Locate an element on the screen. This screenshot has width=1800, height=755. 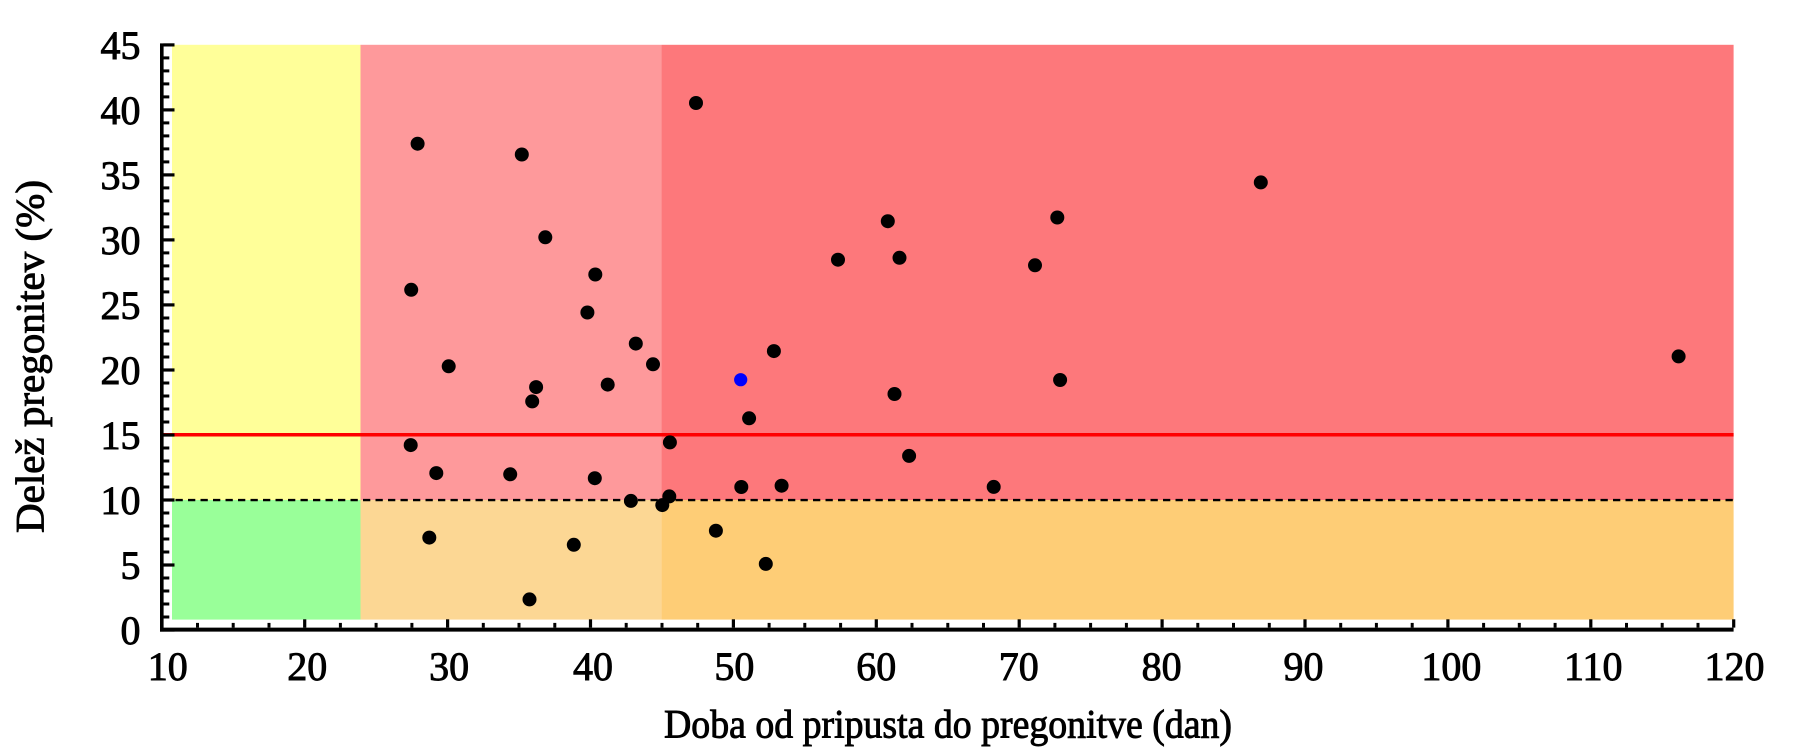
svg-text: 0 is located at coordinates (131, 630).